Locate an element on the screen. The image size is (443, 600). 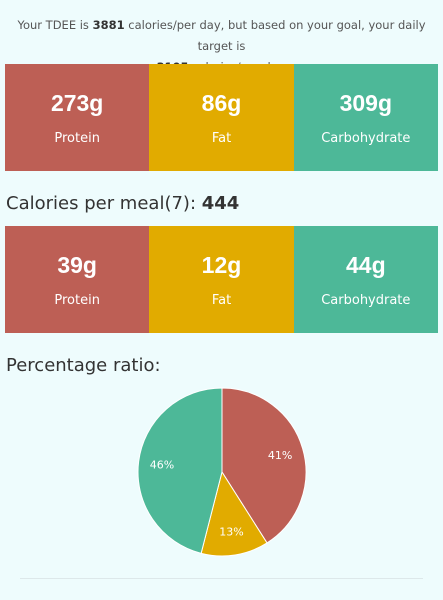
meal-carb-value: 44g is located at coordinates (366, 265).